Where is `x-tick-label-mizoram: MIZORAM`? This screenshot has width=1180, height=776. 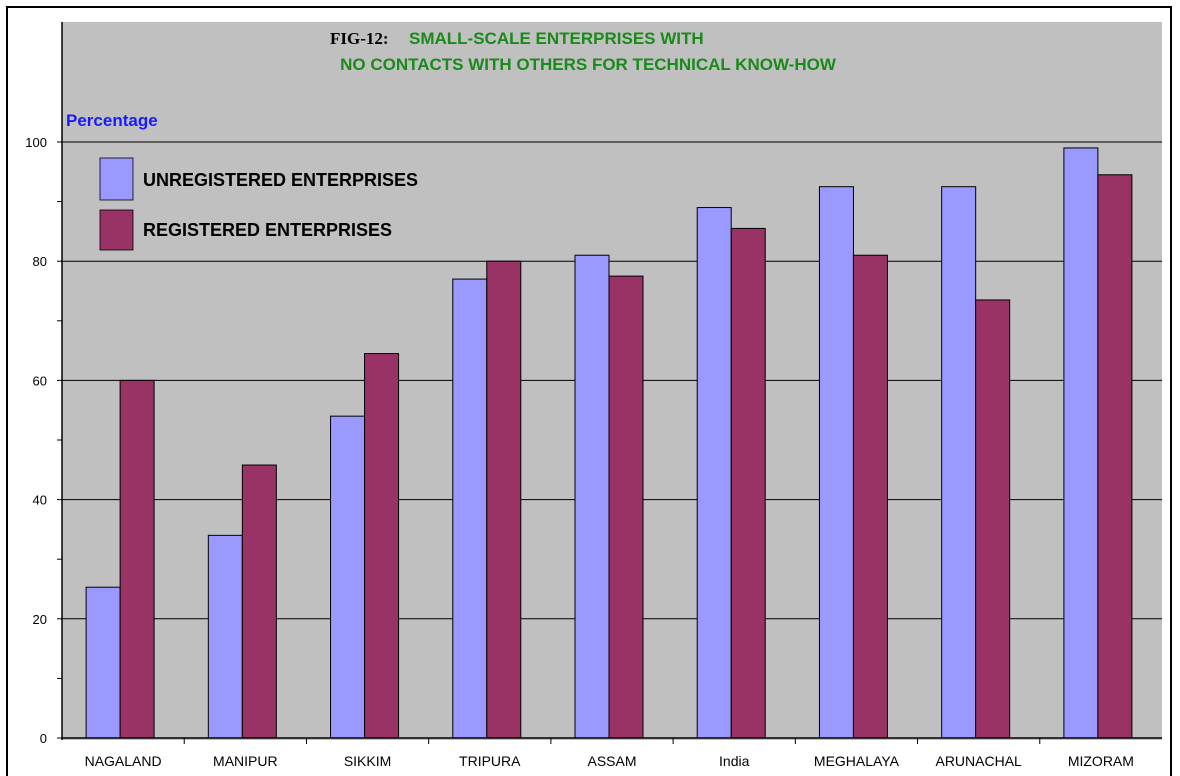
x-tick-label-mizoram: MIZORAM is located at coordinates (1101, 761).